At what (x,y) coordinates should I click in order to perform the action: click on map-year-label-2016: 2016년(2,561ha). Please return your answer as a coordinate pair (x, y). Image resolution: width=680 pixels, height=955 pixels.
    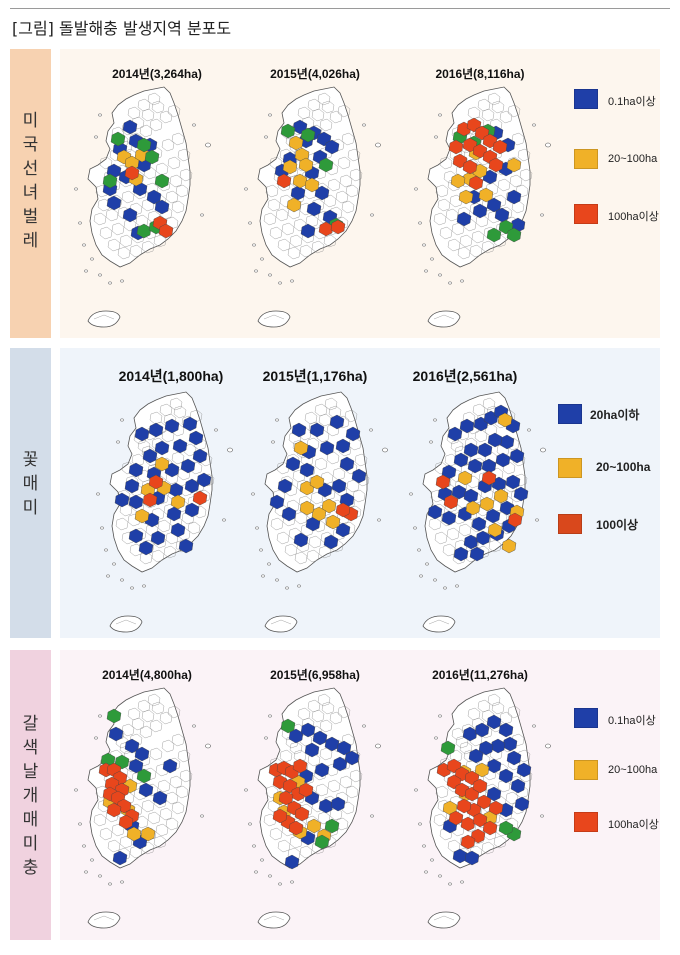
    Looking at the image, I should click on (465, 376).